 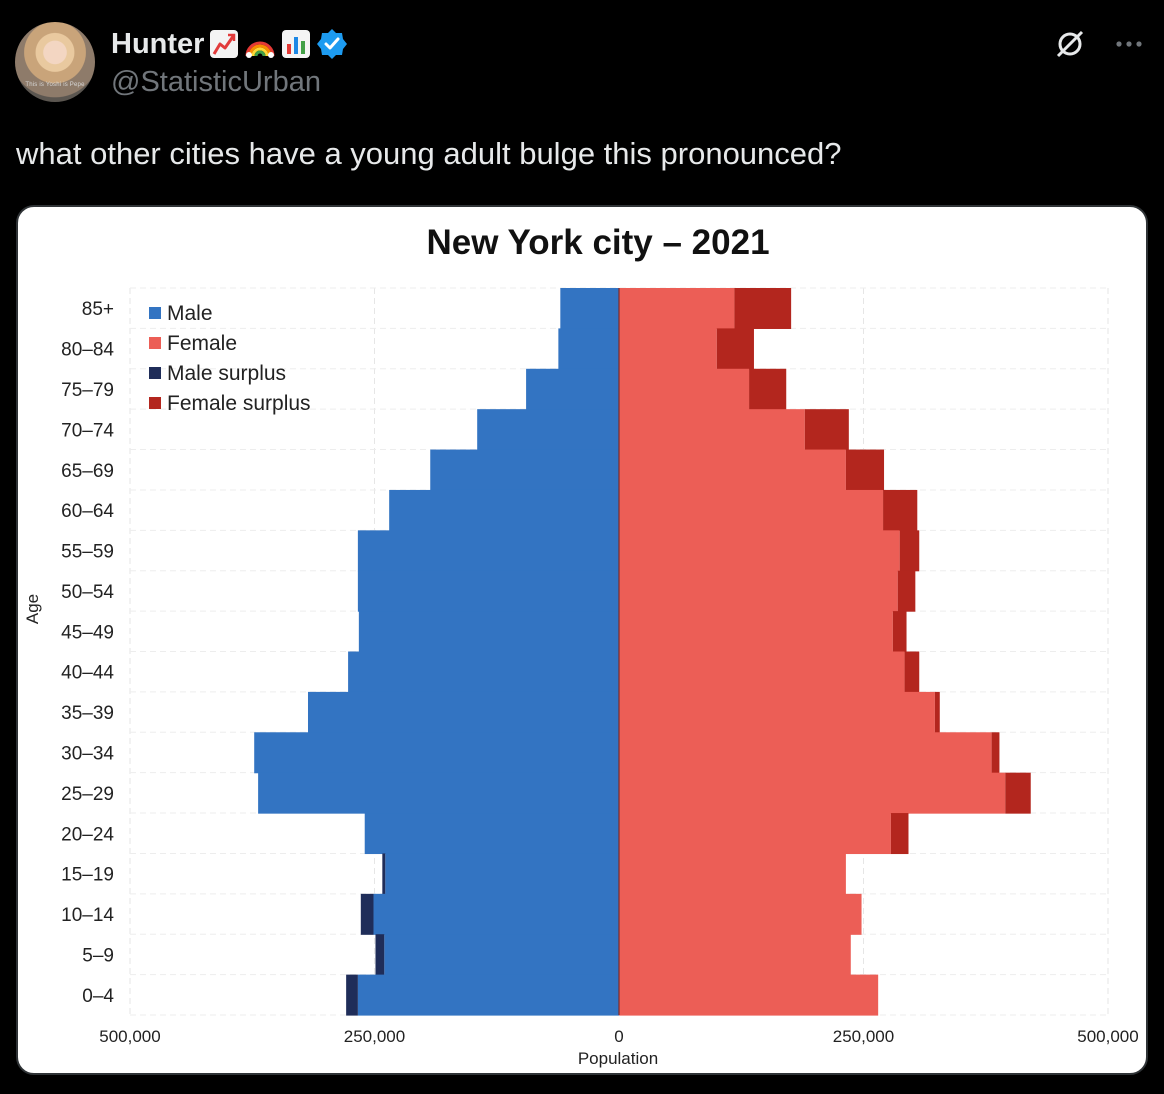 I want to click on age-tick-label: 55–59, so click(x=87, y=552).